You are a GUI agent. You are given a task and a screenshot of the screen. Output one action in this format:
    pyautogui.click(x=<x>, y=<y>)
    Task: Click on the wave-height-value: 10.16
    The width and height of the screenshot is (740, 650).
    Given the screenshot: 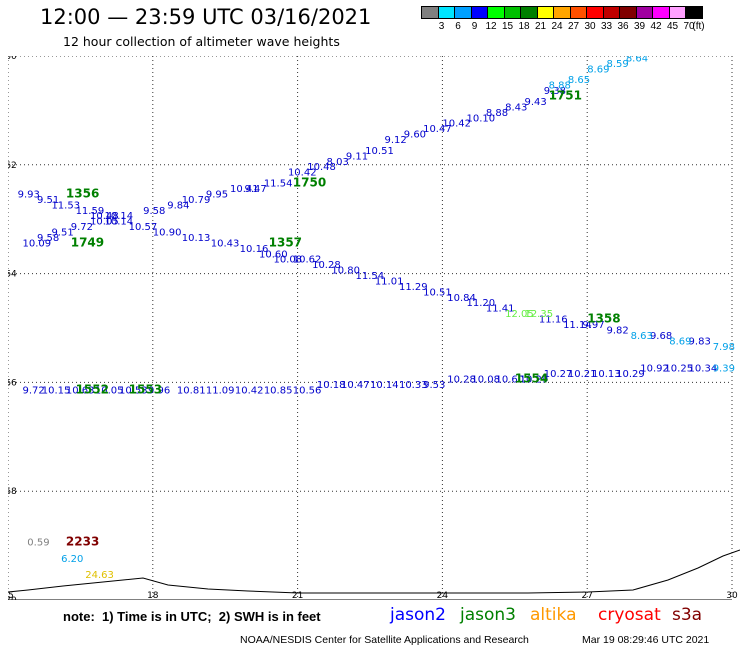 What is the action you would take?
    pyautogui.click(x=254, y=249)
    